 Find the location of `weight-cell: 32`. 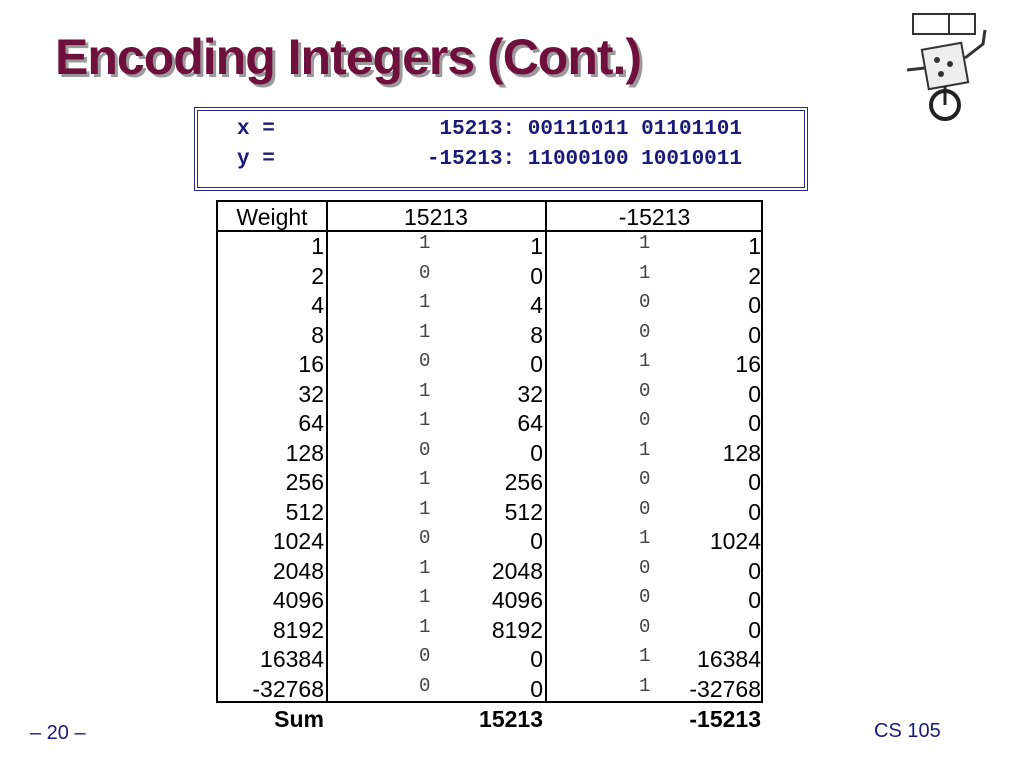

weight-cell: 32 is located at coordinates (311, 393).